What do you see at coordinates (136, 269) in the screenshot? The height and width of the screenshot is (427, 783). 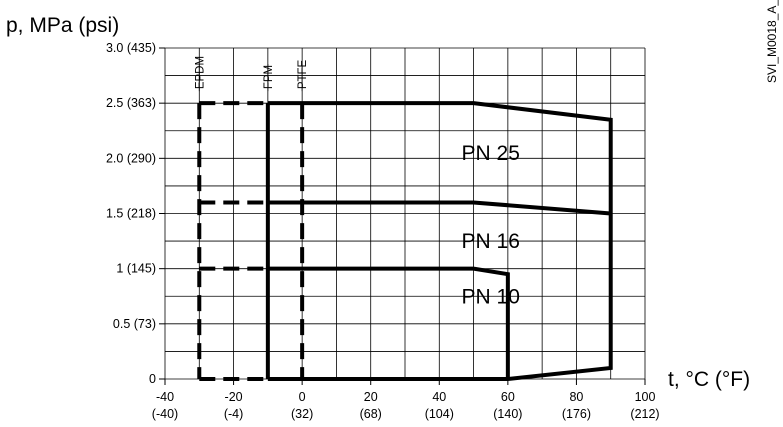 I see `y-tick-label: 1 (145)` at bounding box center [136, 269].